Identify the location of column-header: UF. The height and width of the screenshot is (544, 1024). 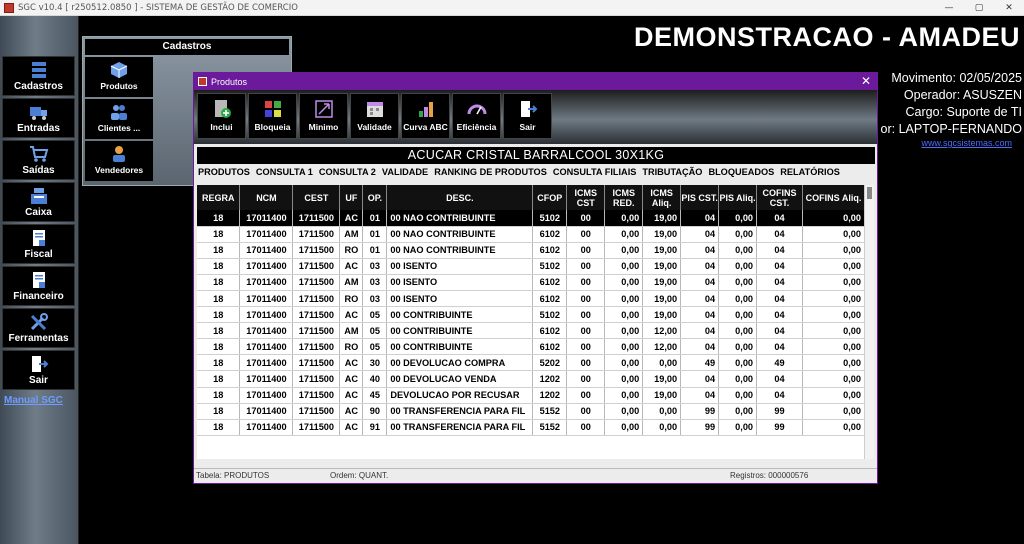
(351, 197).